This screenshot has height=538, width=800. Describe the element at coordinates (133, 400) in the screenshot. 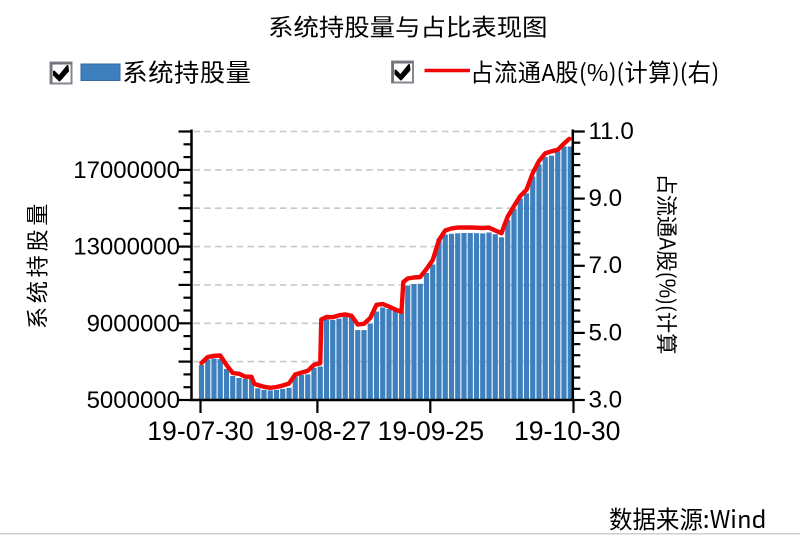

I see `svg-text: 5000000` at that location.